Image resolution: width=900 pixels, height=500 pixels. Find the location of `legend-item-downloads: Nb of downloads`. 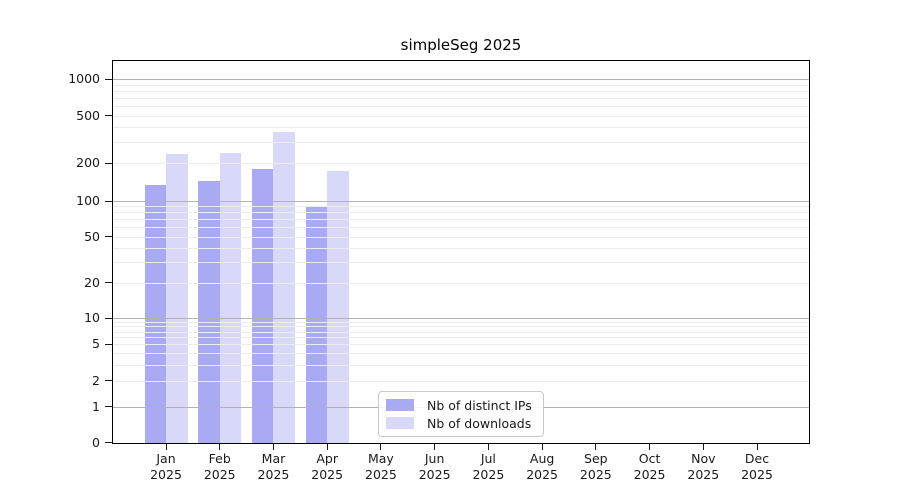

legend-item-downloads: Nb of downloads is located at coordinates (460, 423).